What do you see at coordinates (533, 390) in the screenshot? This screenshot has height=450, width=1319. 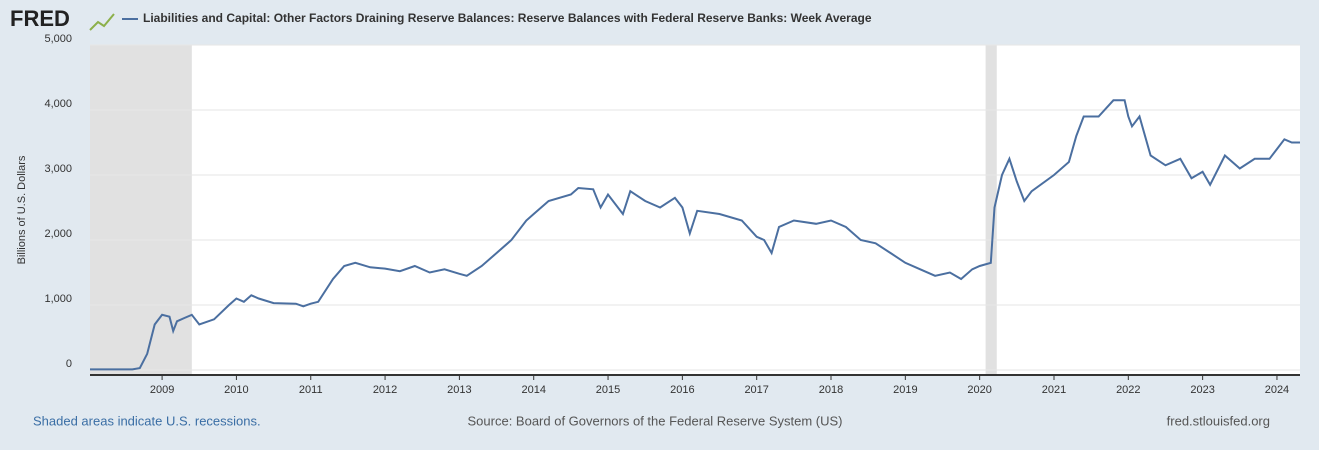 I see `x-tick-label: 2014` at bounding box center [533, 390].